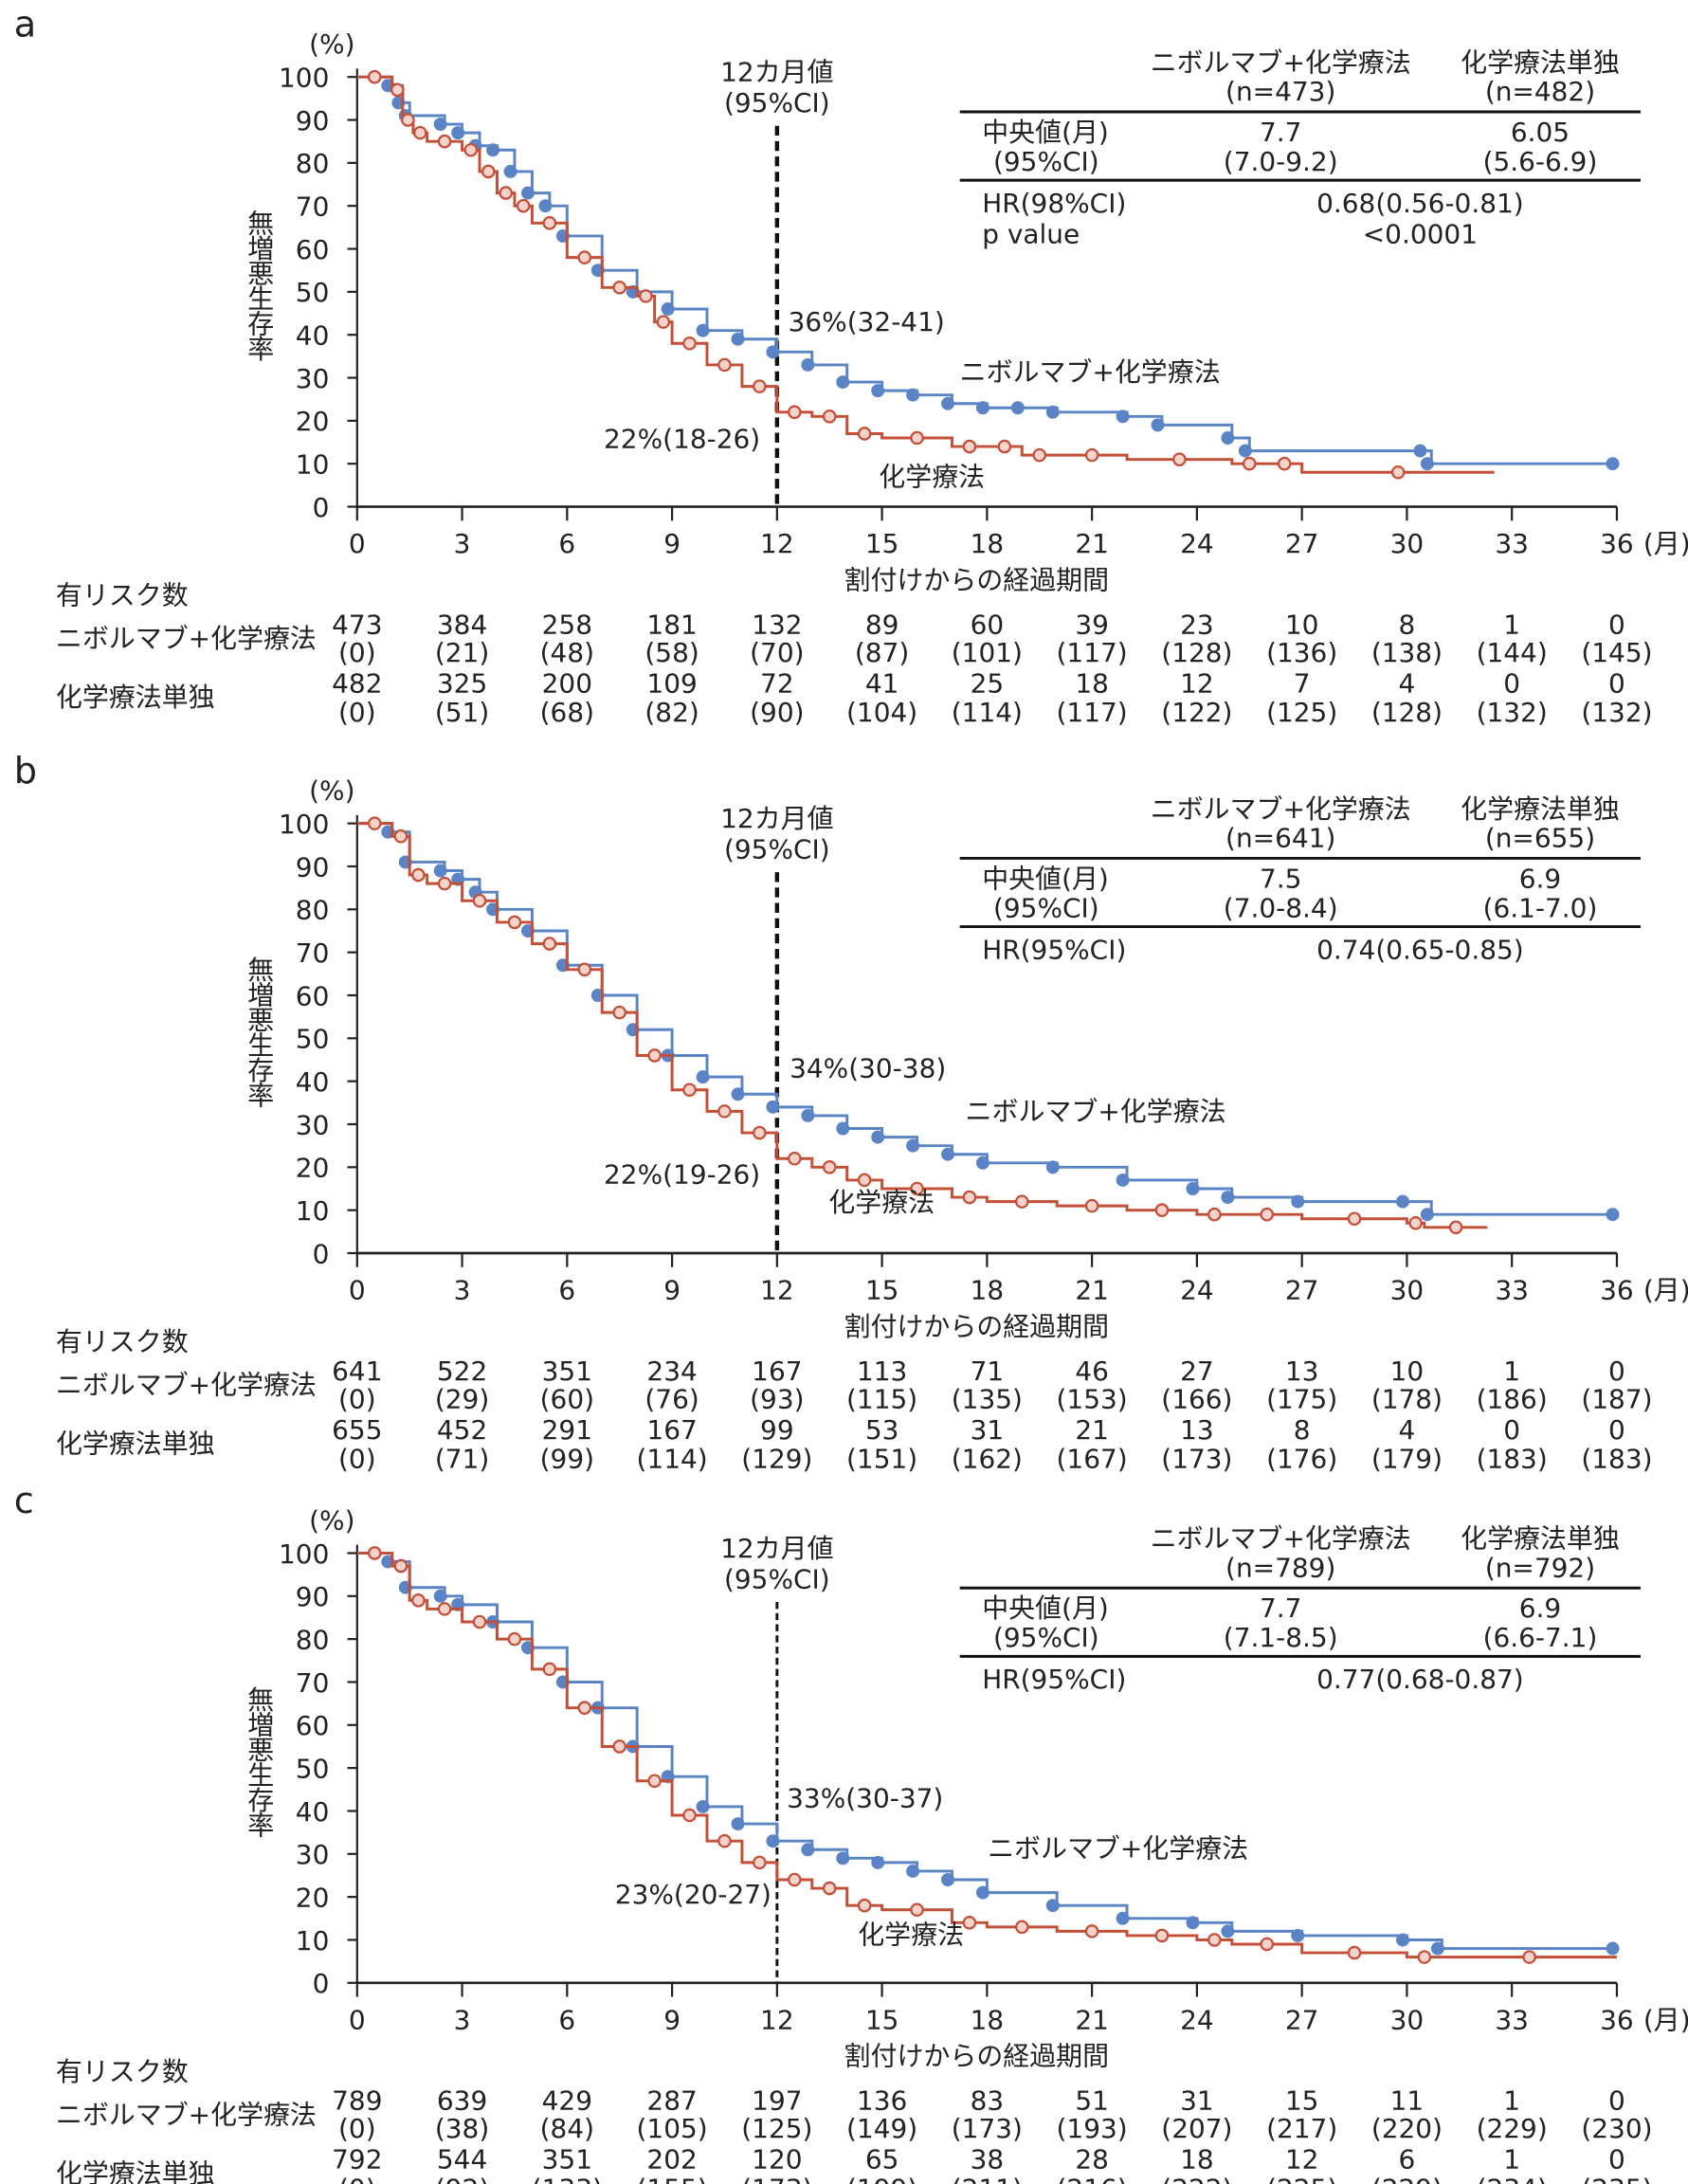 This screenshot has width=1688, height=2184. I want to click on risk-chemo-count: 53, so click(882, 1430).